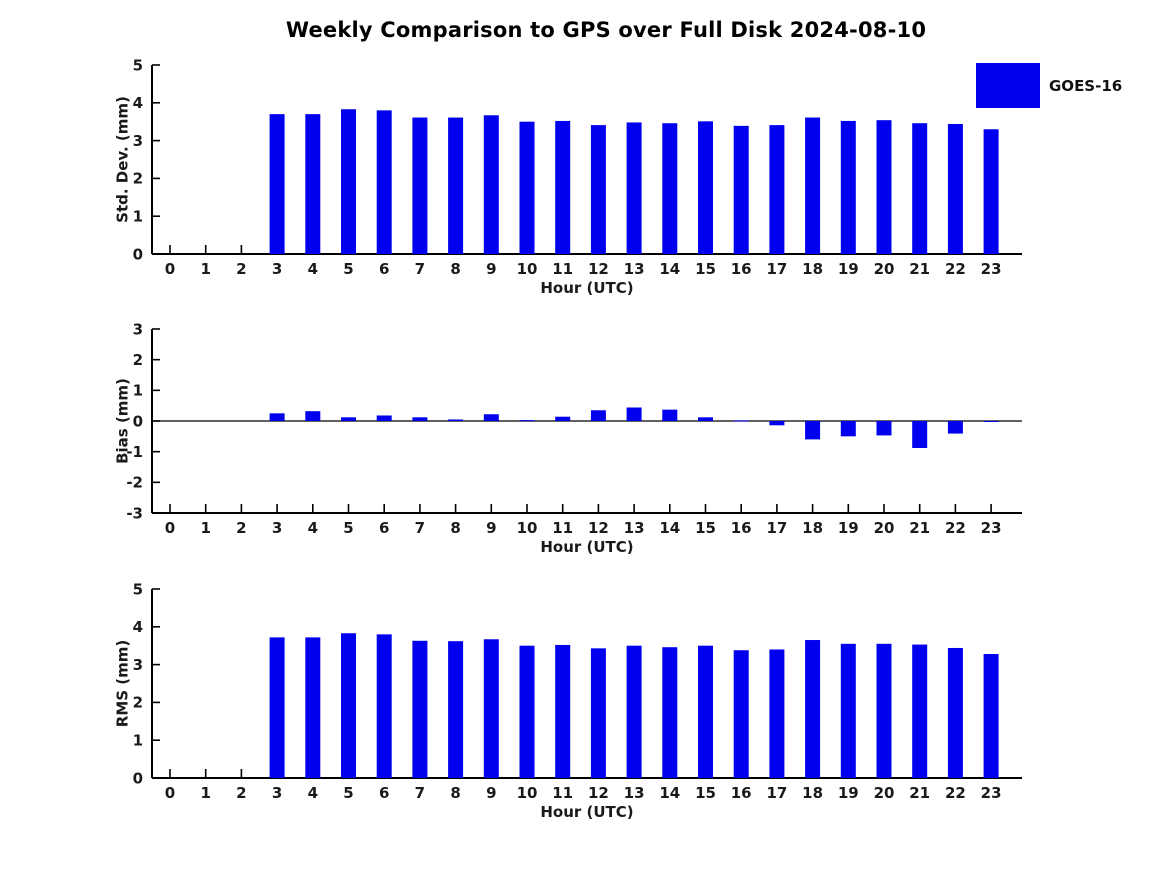 The width and height of the screenshot is (1167, 875). Describe the element at coordinates (456, 709) in the screenshot. I see `rms-bar-h8` at that location.